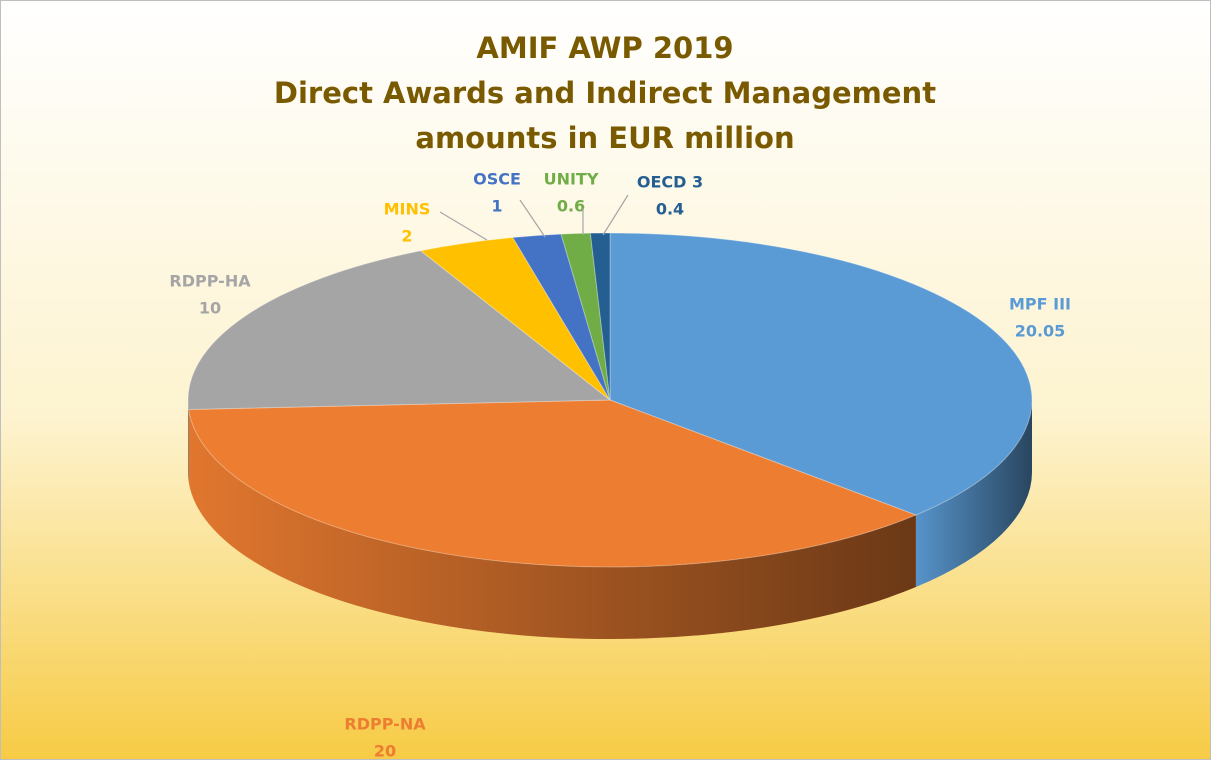  I want to click on slice-value: 0.6, so click(571, 206).